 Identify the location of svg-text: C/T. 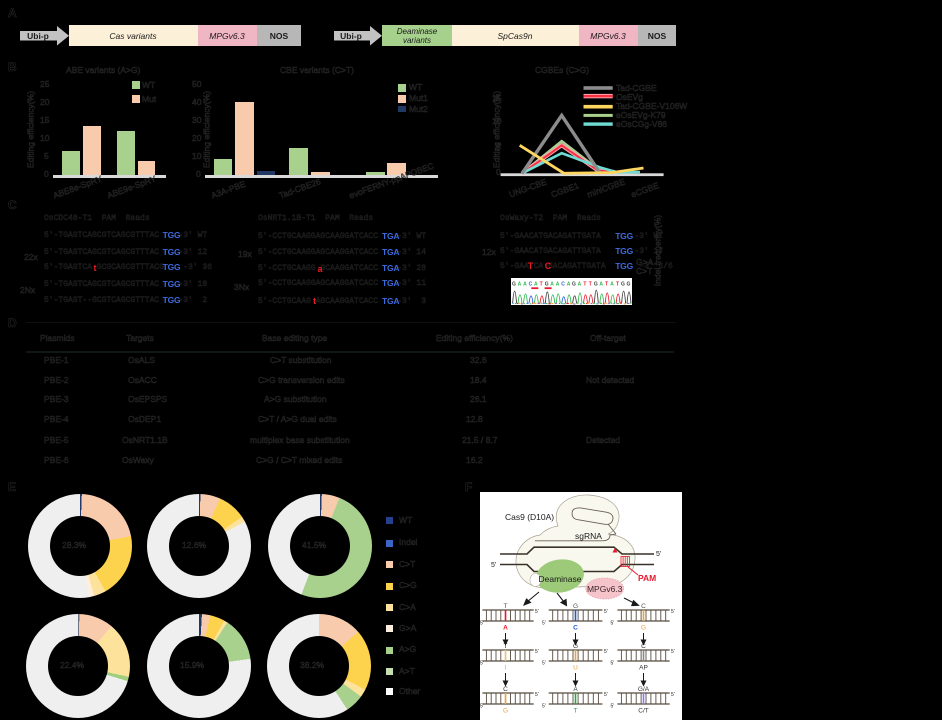
(644, 711).